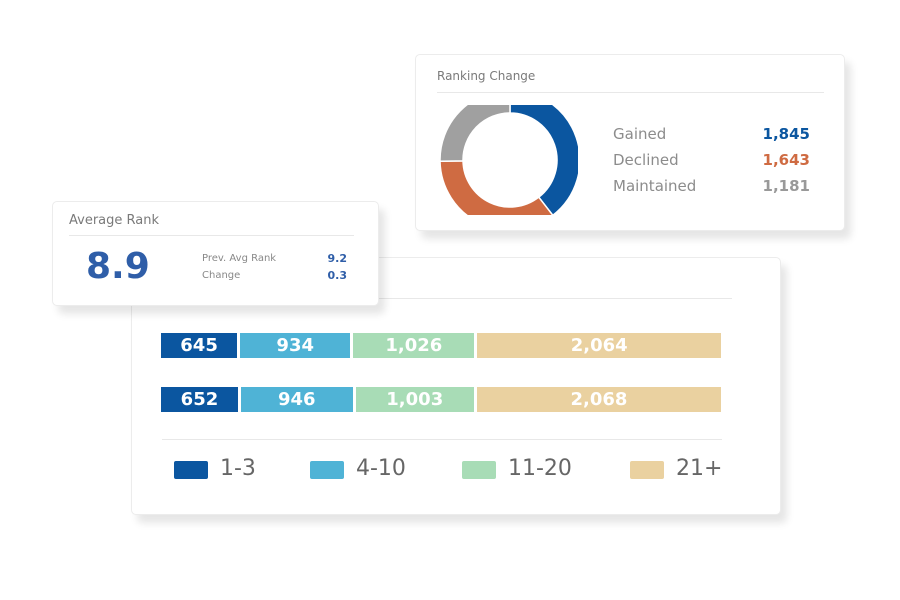 The height and width of the screenshot is (600, 900). I want to click on change-value: 0.3, so click(337, 275).